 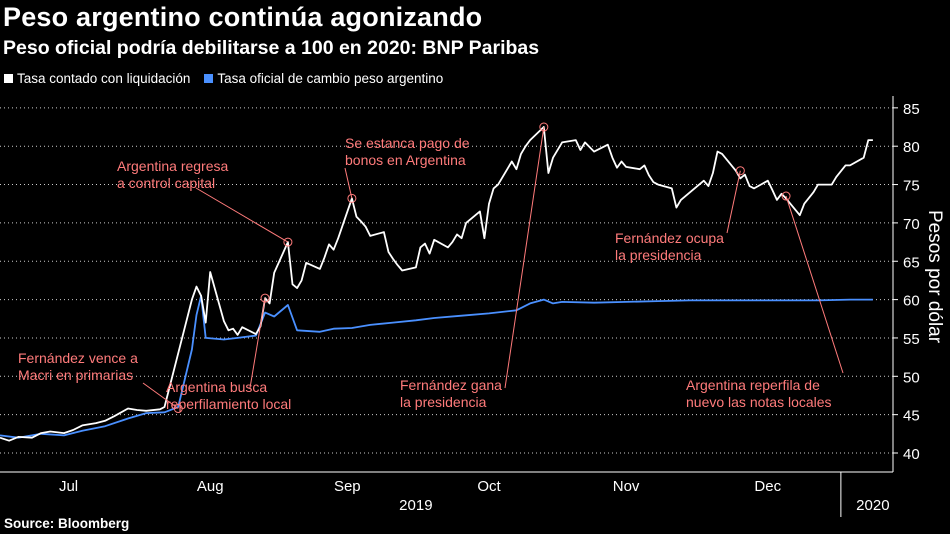 I want to click on annotation-text: Argentina regresa, so click(x=173, y=166).